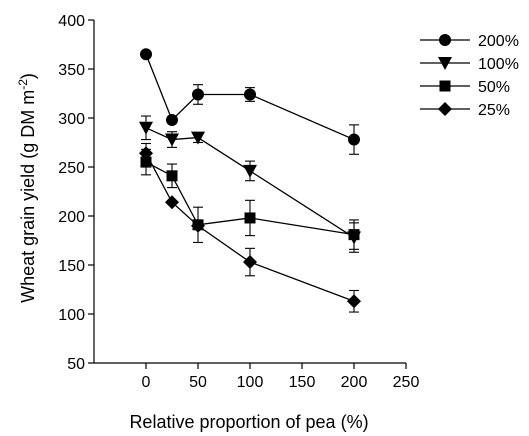  I want to click on y-axis-title: Wheat grain yield (g DM m-2), so click(27, 188).